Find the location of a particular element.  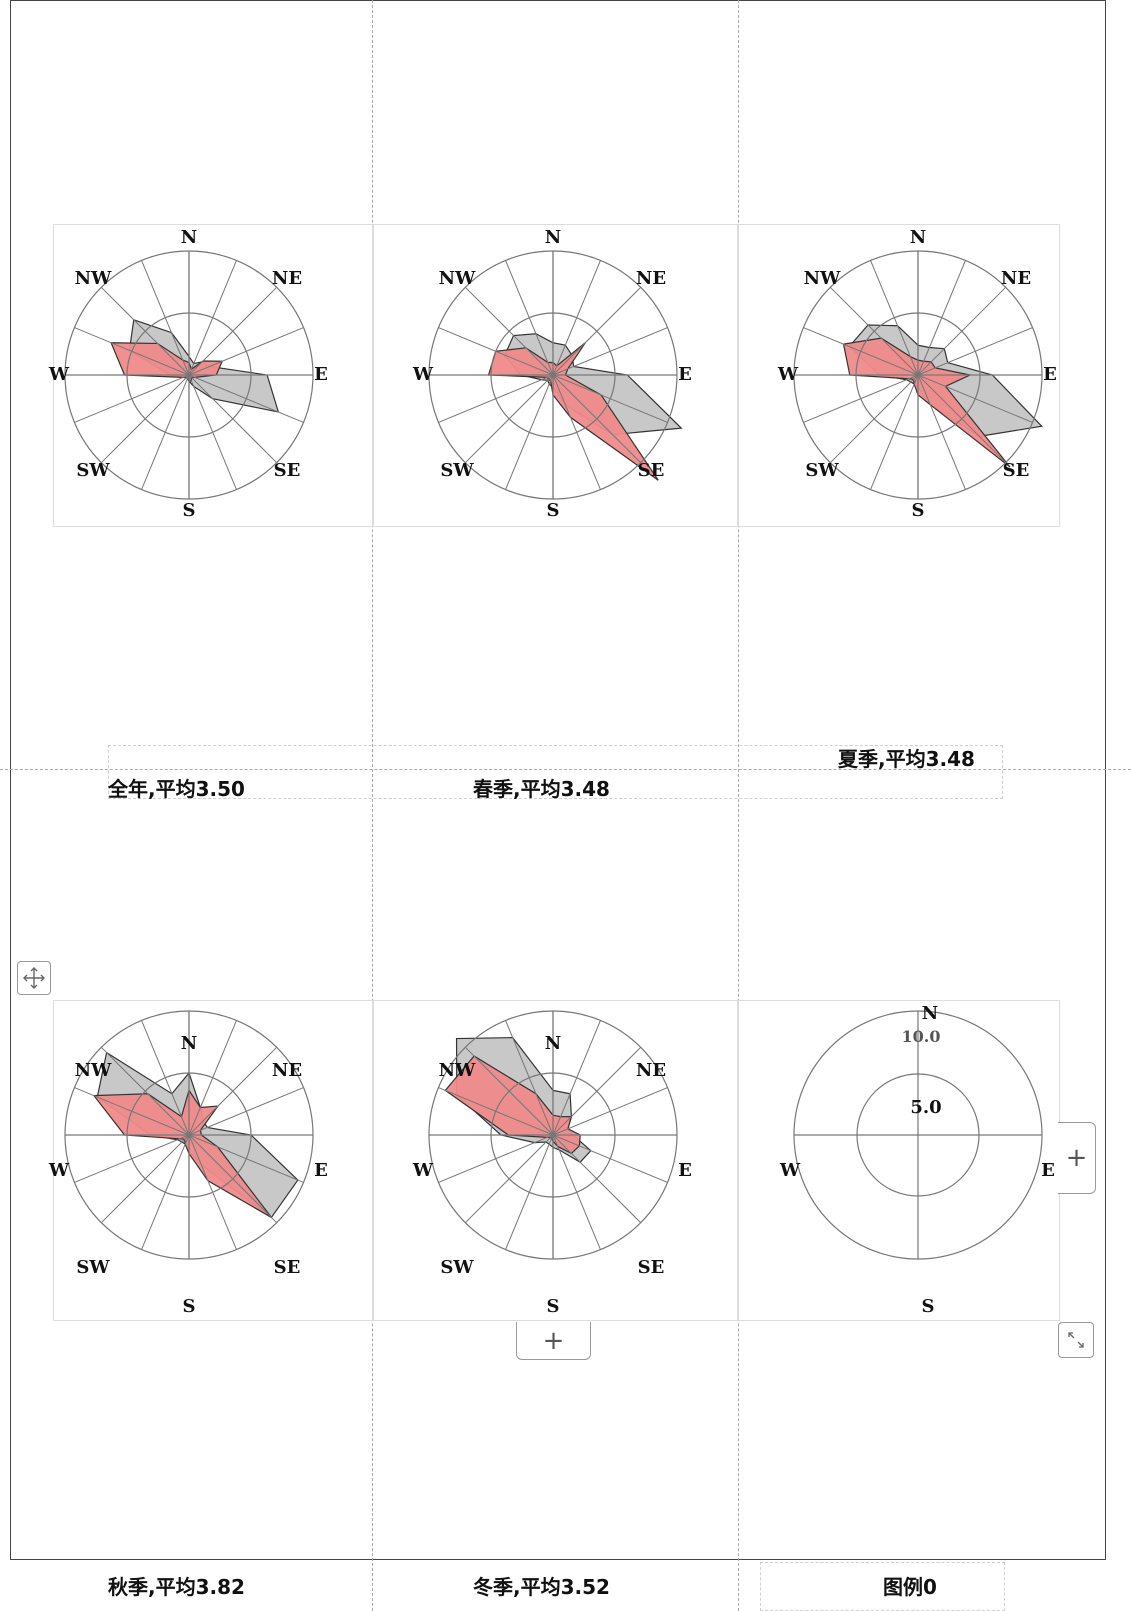

wind-rose-1: N NE E SE S SW W NW is located at coordinates (552, 374).